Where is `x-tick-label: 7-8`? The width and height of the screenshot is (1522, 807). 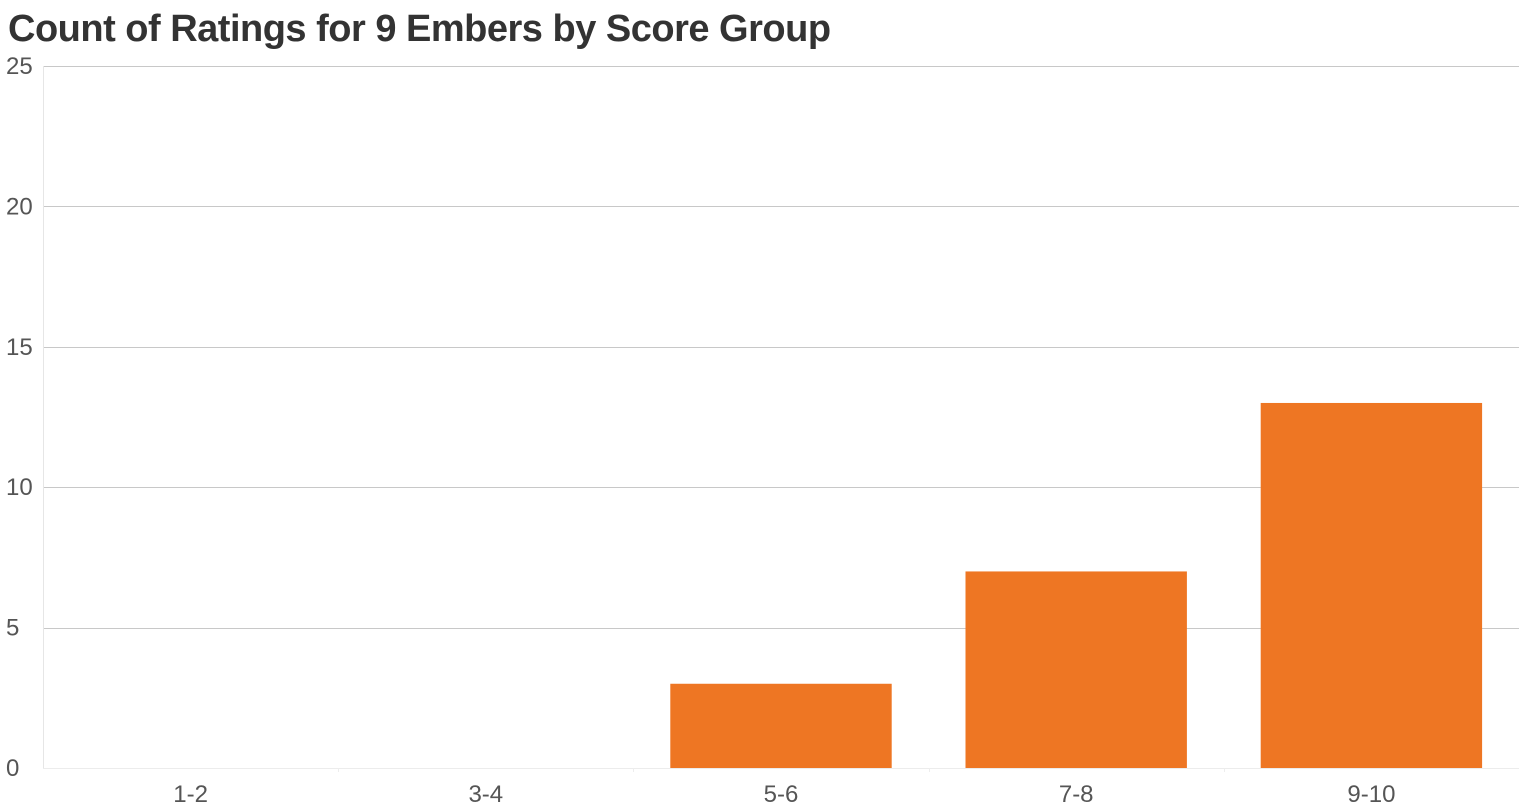 x-tick-label: 7-8 is located at coordinates (1076, 794).